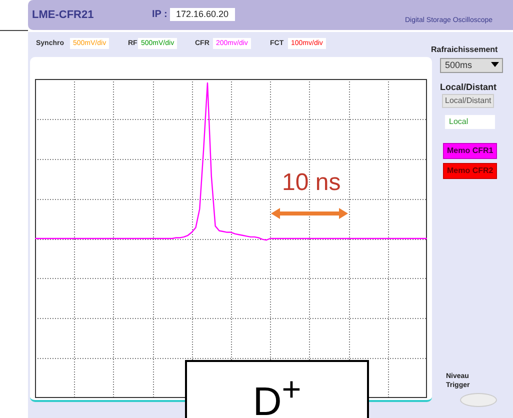  What do you see at coordinates (470, 150) in the screenshot?
I see `text: Memo CFR1` at bounding box center [470, 150].